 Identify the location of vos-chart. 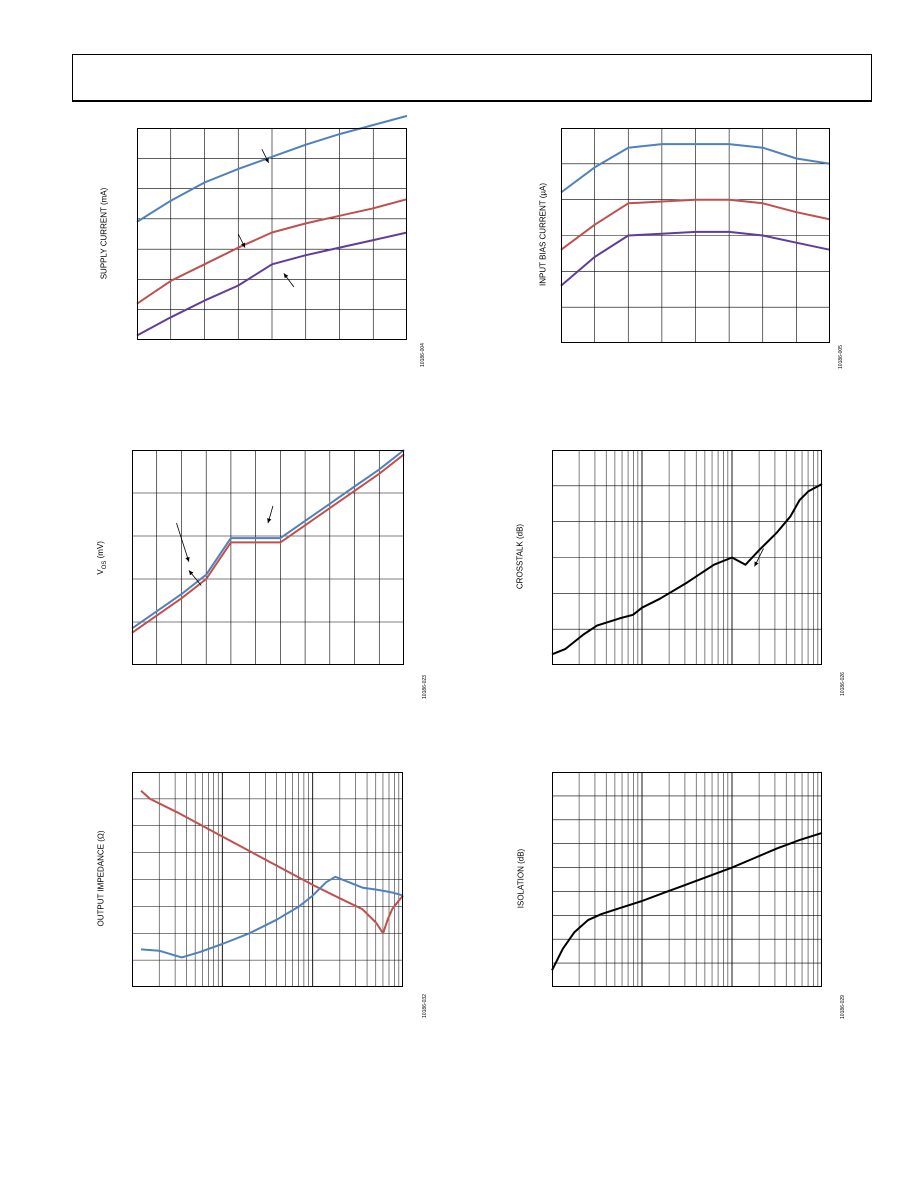
(268, 557).